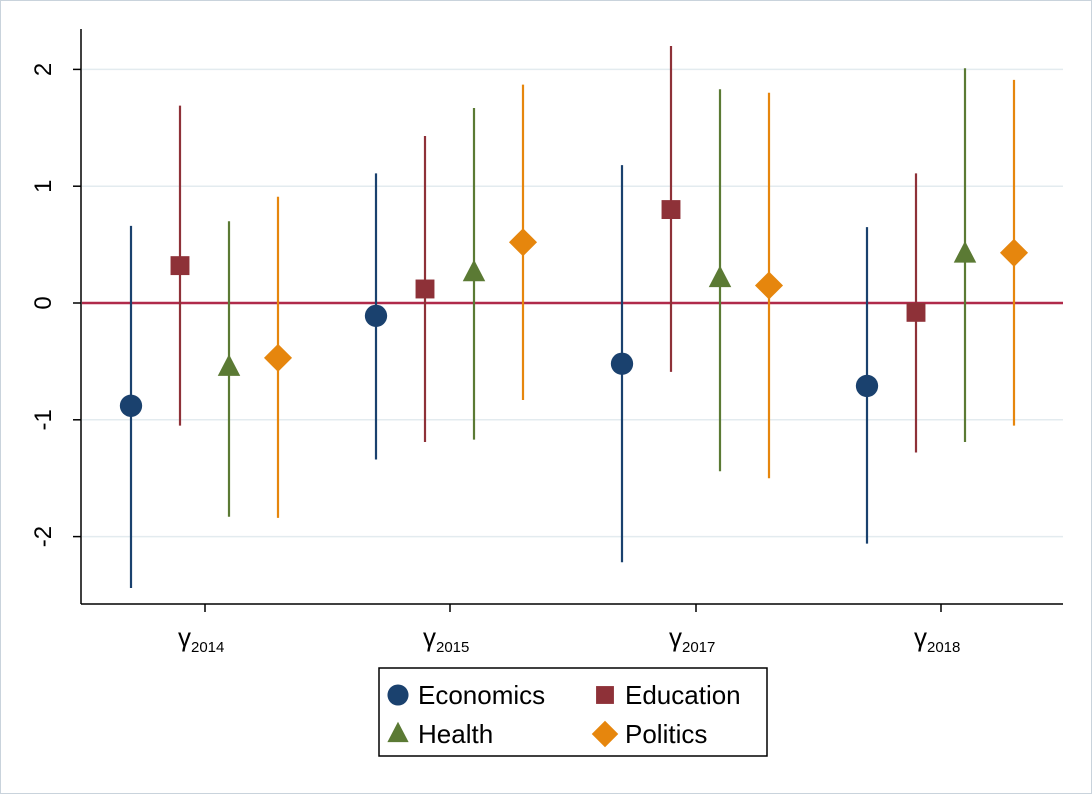 The image size is (1092, 795). Describe the element at coordinates (605, 734) in the screenshot. I see `legend-marker-politics` at that location.